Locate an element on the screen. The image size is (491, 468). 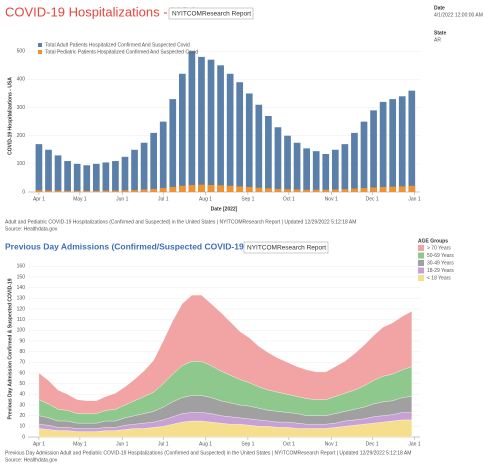
y-tick-label: 80 is located at coordinates (22, 352).